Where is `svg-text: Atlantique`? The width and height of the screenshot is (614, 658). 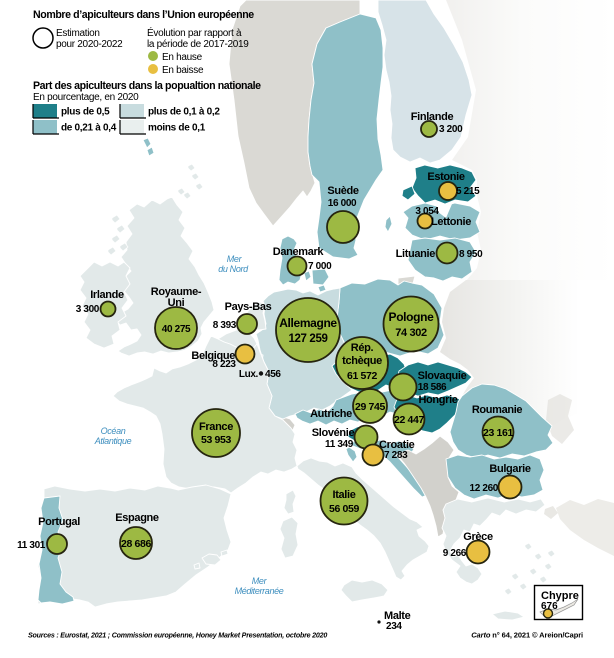 svg-text: Atlantique is located at coordinates (113, 441).